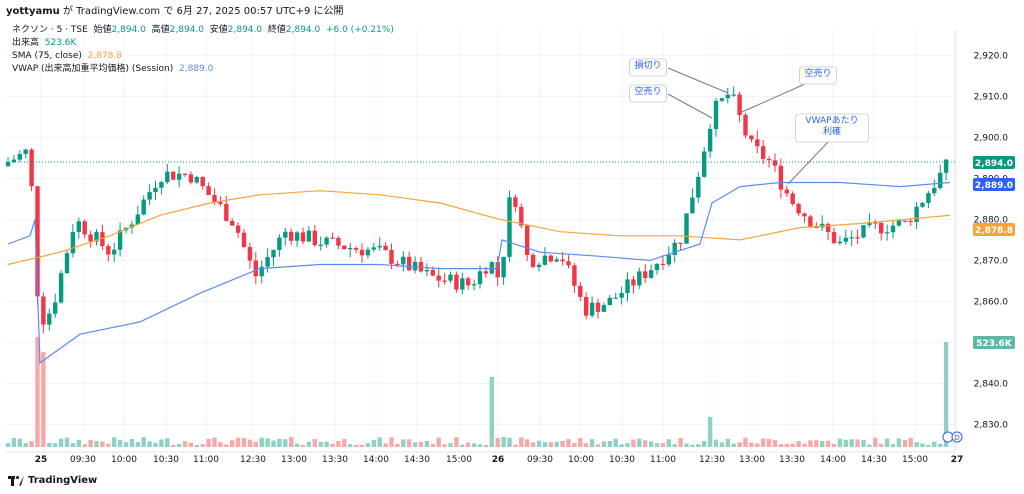 The width and height of the screenshot is (1024, 494). Describe the element at coordinates (818, 75) in the screenshot. I see `annotation-box` at that location.